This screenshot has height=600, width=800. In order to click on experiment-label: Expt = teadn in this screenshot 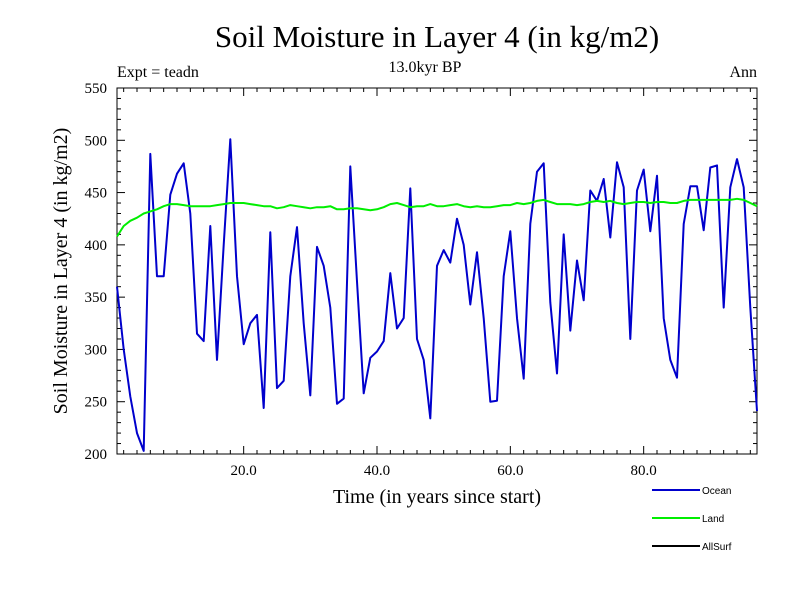, I will do `click(158, 72)`.